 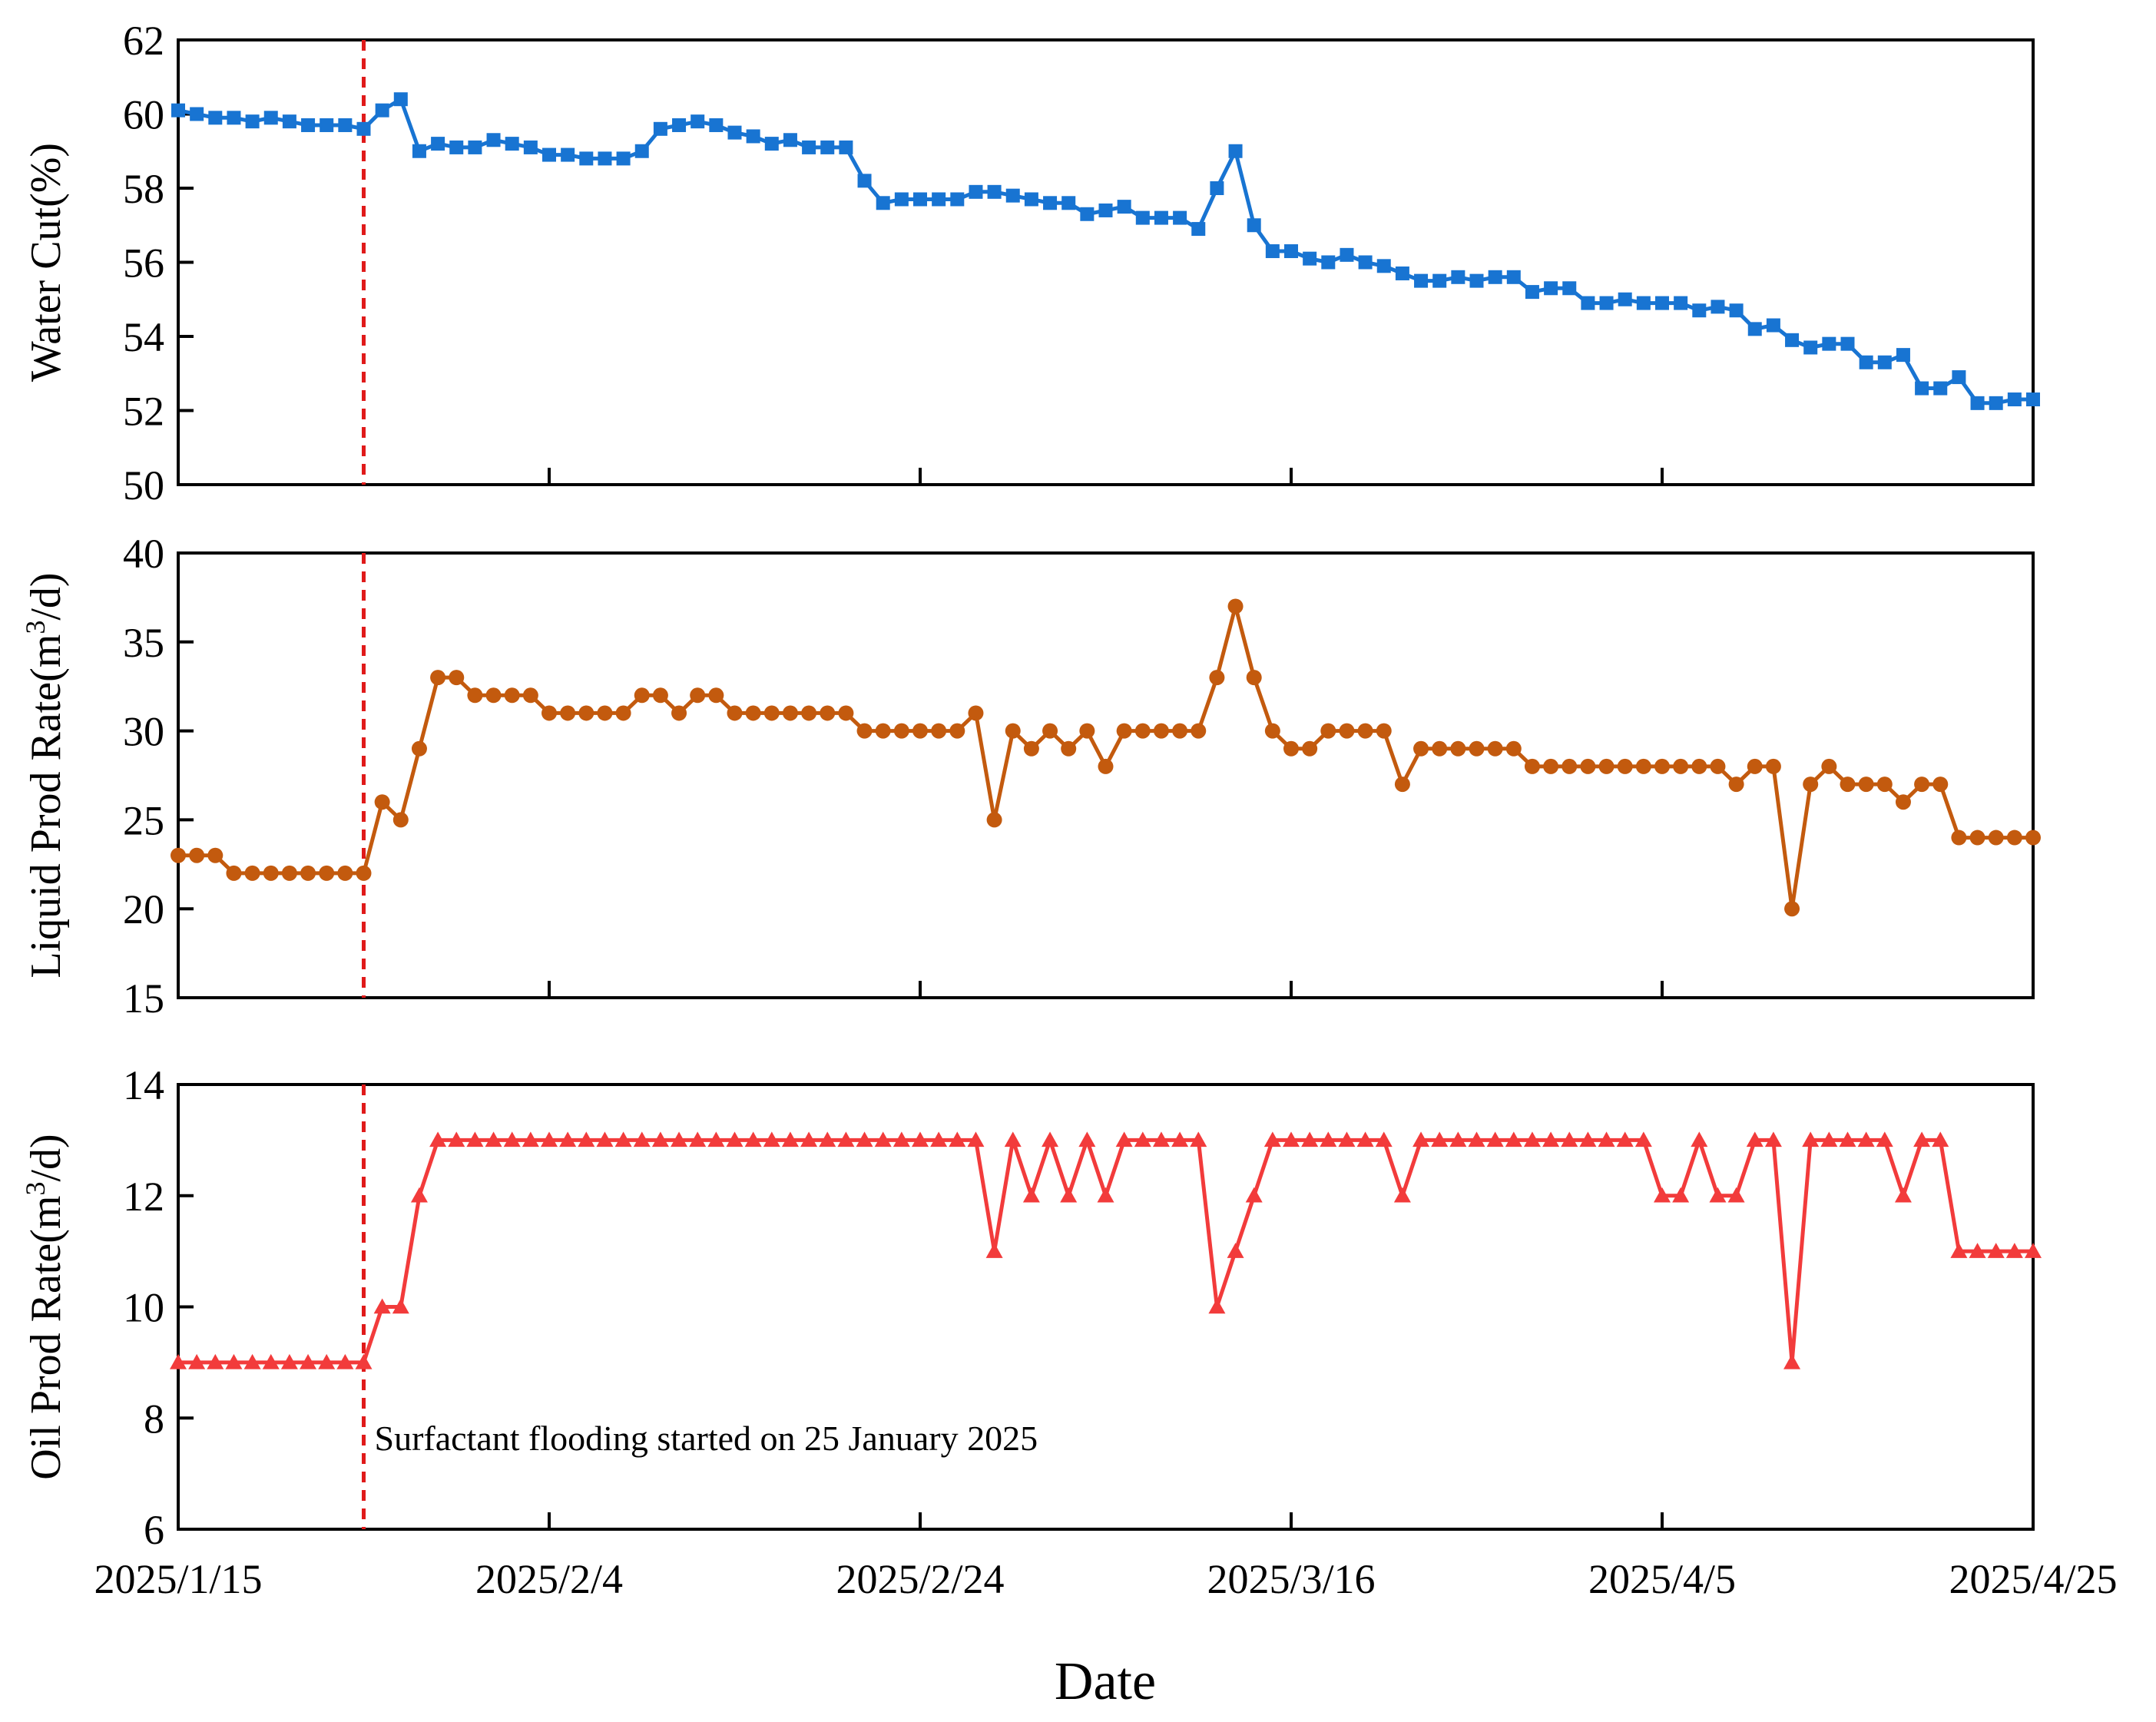 What do you see at coordinates (143, 732) in the screenshot?
I see `y-tick-label: 30` at bounding box center [143, 732].